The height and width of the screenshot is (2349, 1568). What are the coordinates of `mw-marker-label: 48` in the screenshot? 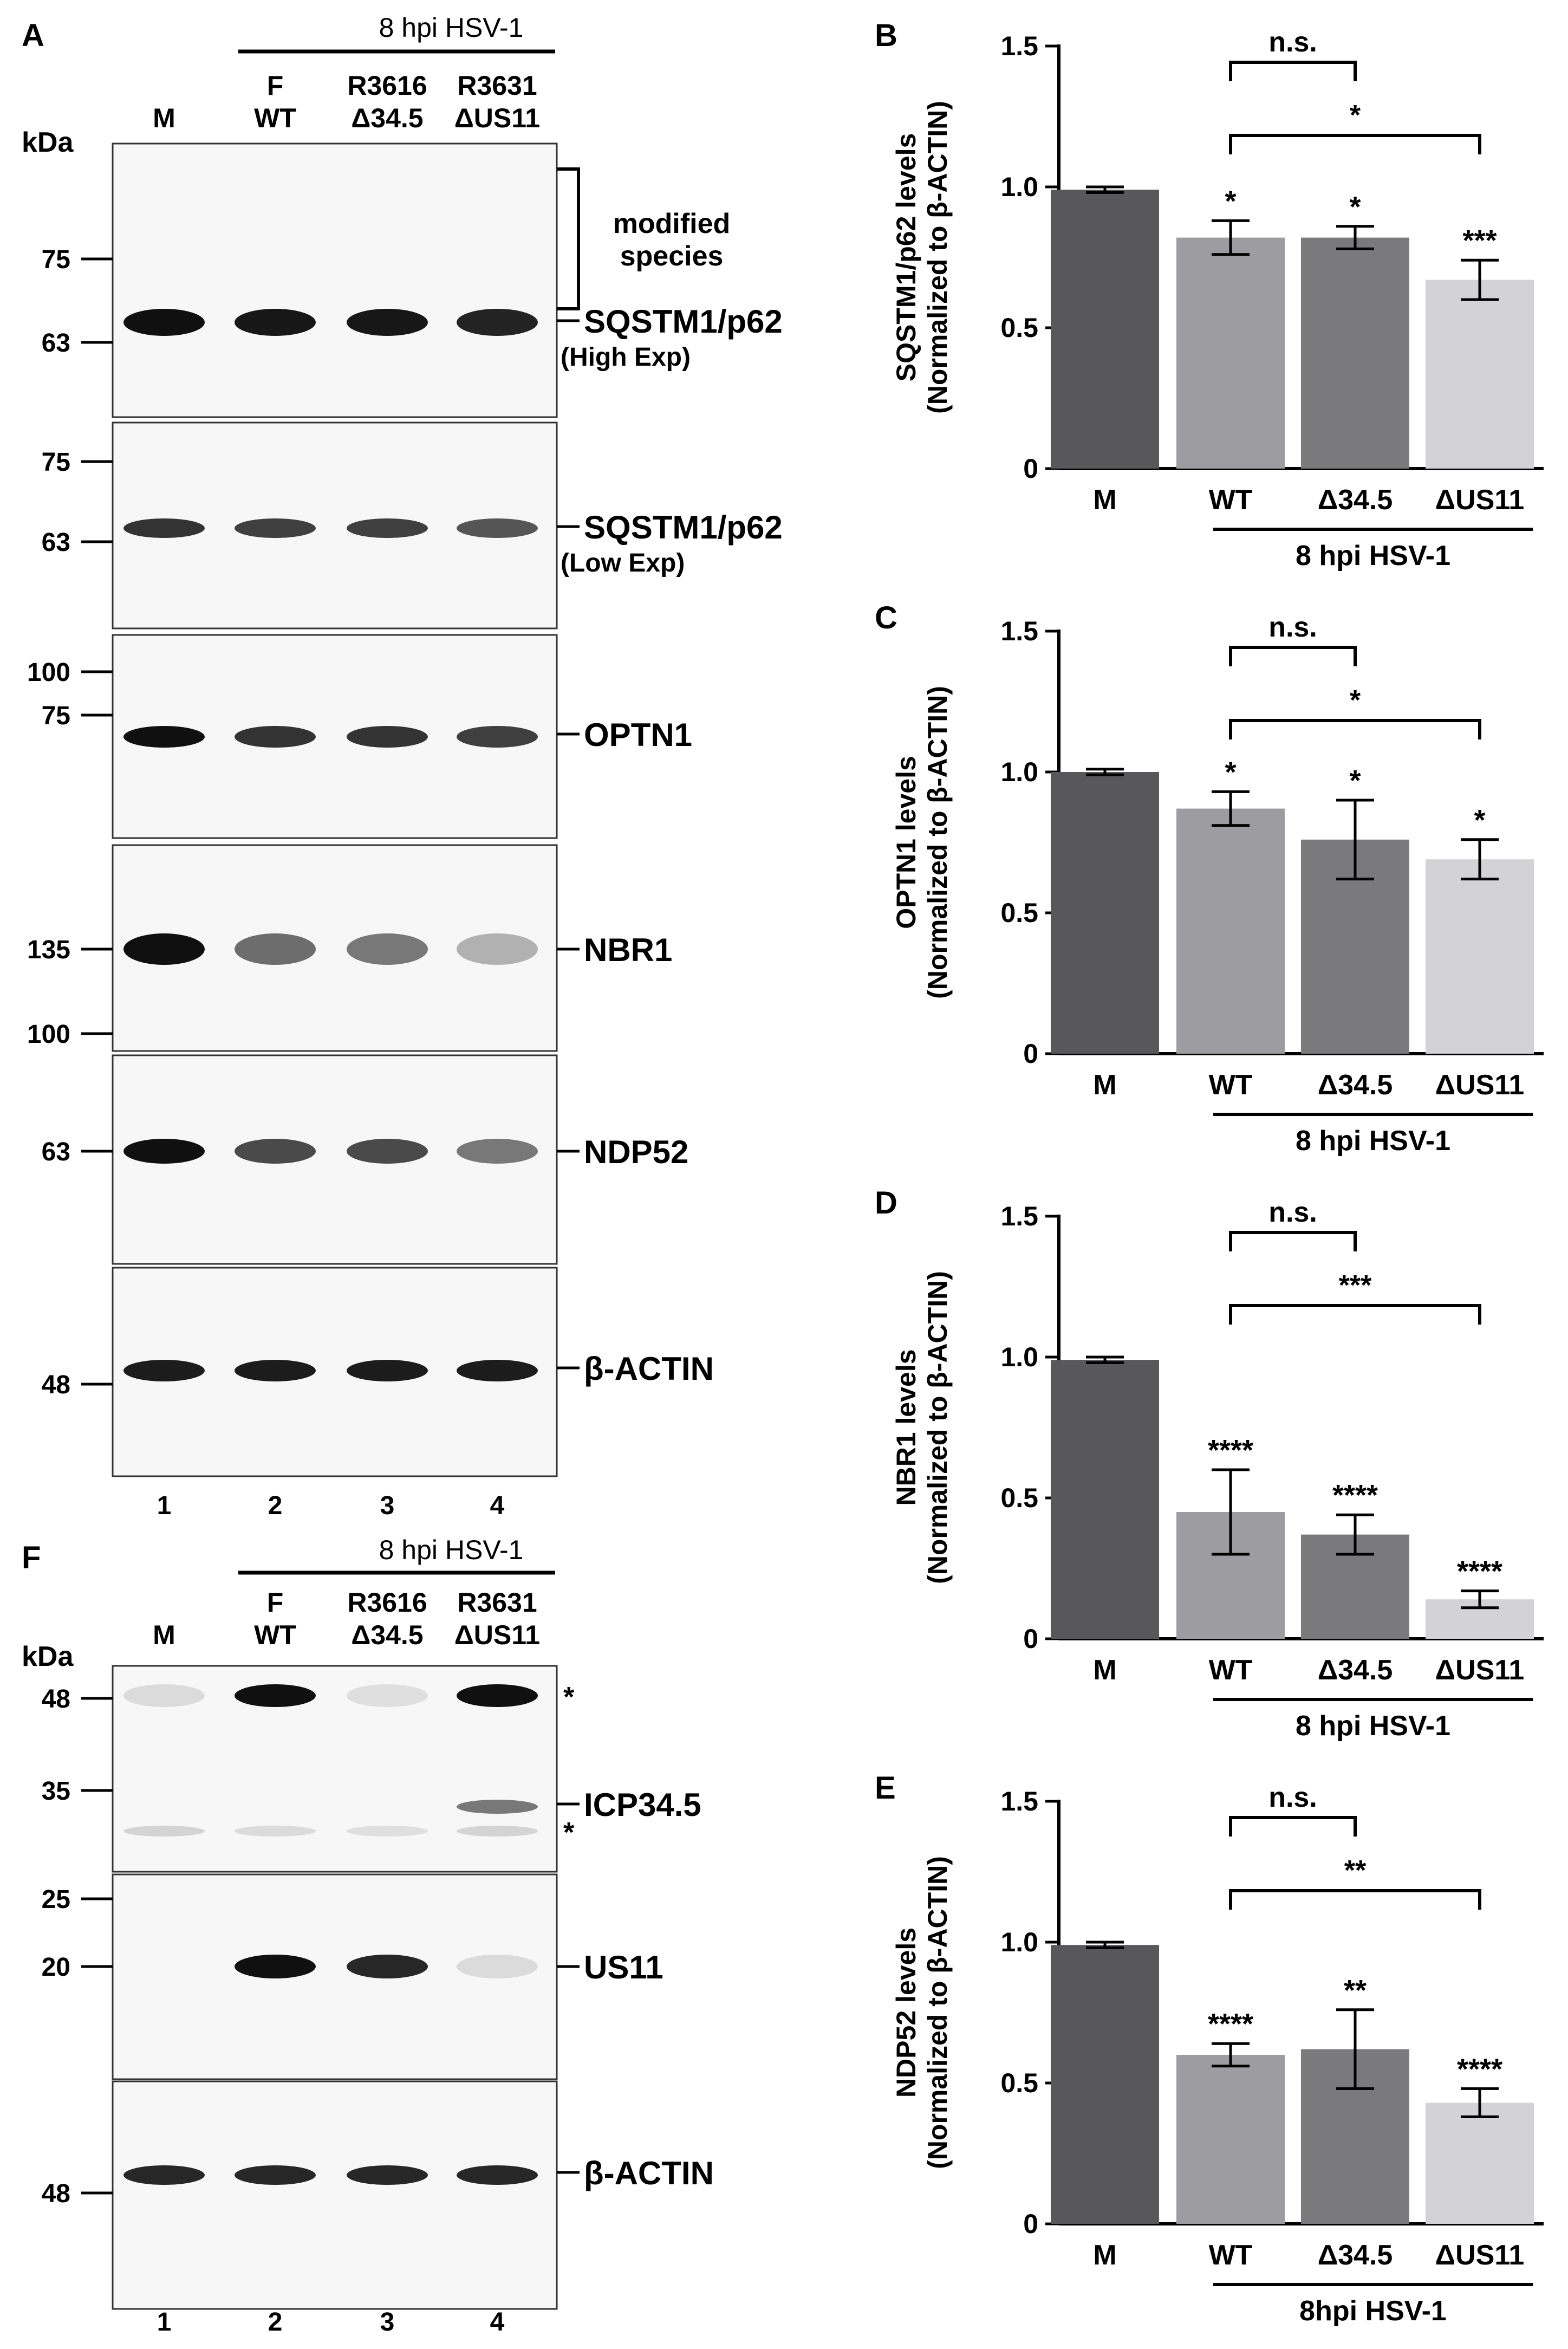 It's located at (56, 1699).